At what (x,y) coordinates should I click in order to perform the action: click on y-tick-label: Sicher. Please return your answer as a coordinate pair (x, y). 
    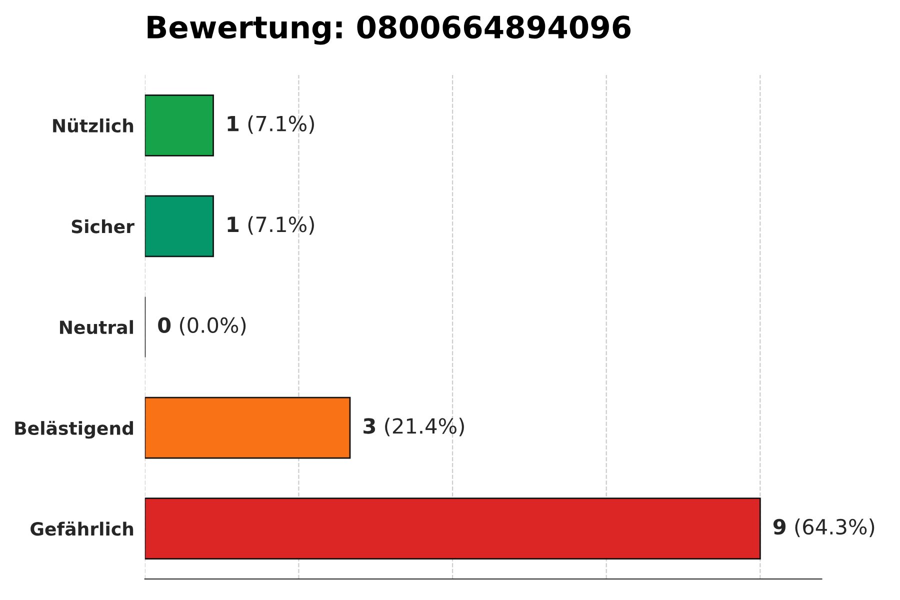
    Looking at the image, I should click on (103, 226).